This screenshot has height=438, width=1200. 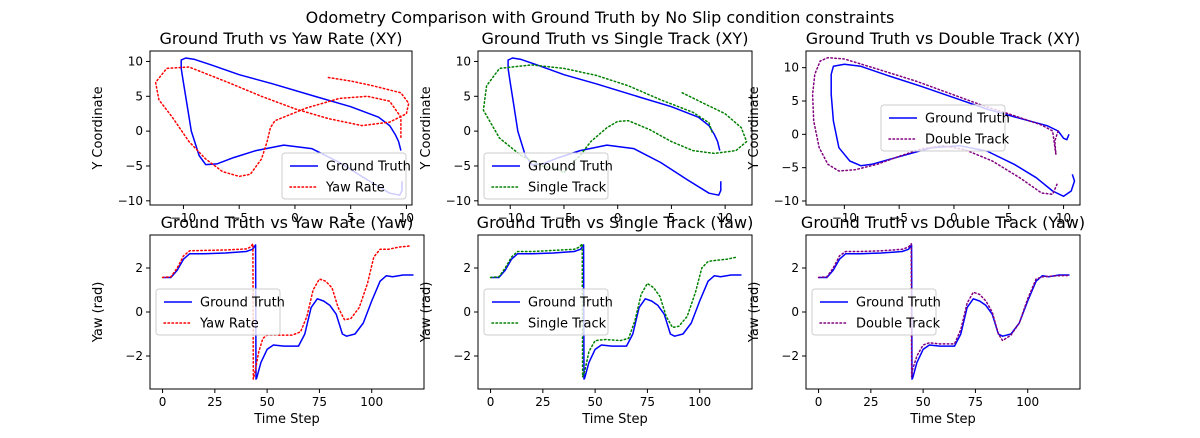 What do you see at coordinates (898, 324) in the screenshot?
I see `legend-label: Double Track` at bounding box center [898, 324].